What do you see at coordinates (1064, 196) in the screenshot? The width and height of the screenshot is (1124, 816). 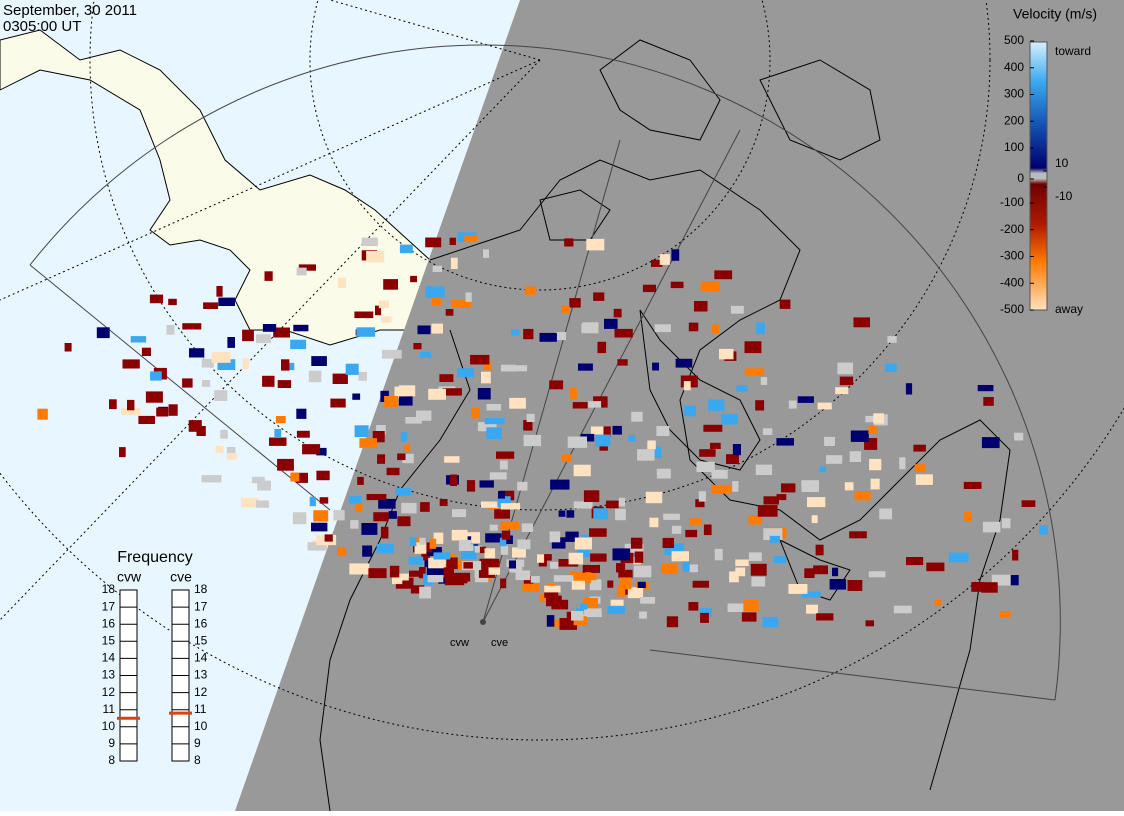 I see `colorbar-tick-label: -10` at bounding box center [1064, 196].